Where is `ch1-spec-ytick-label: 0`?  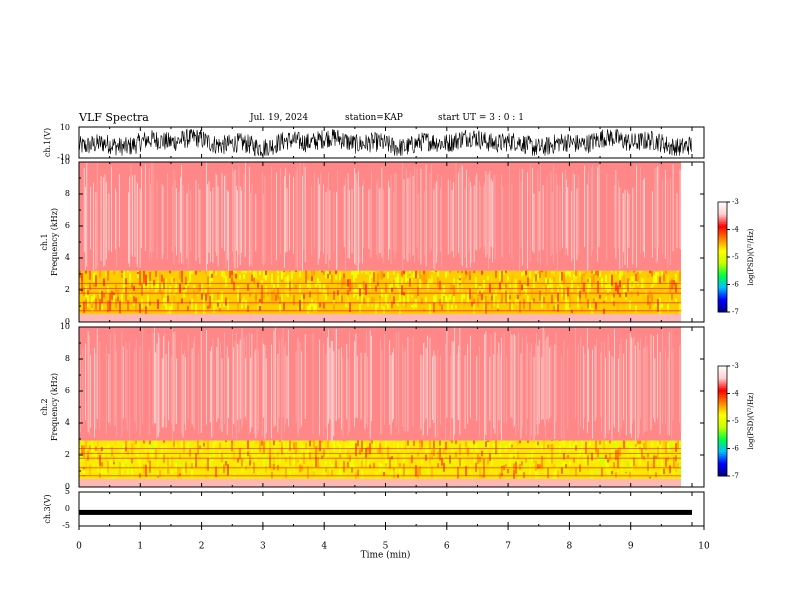
ch1-spec-ytick-label: 0 is located at coordinates (67, 321).